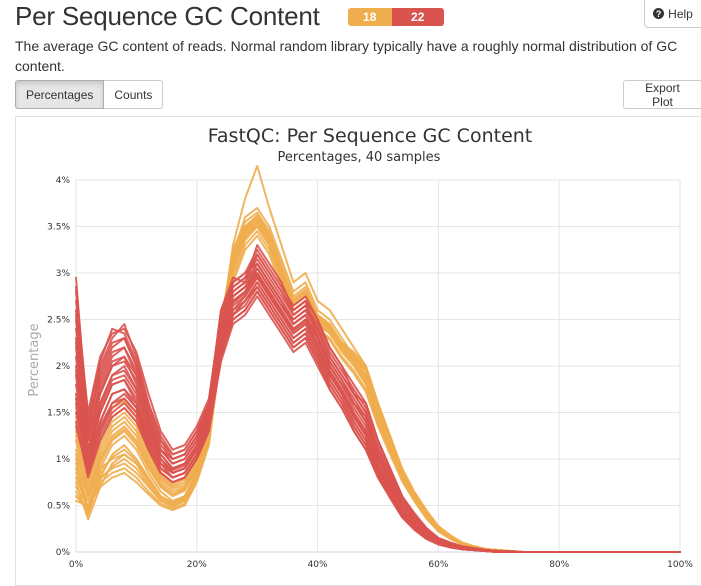 The height and width of the screenshot is (586, 701). Describe the element at coordinates (60, 94) in the screenshot. I see `percentages-button: Percentages` at that location.